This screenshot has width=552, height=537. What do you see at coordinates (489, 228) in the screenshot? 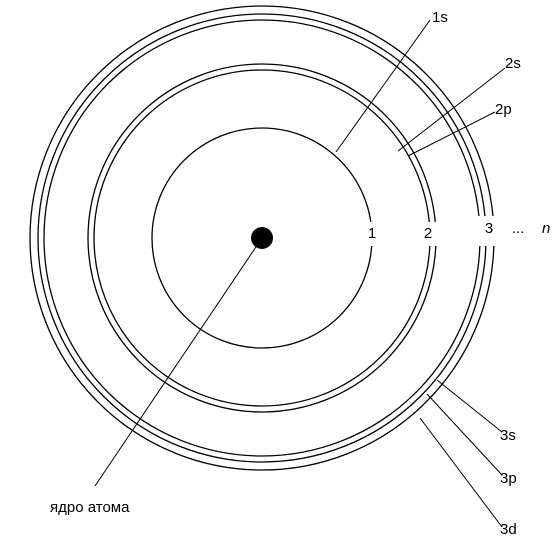
I see `shell-label: 3` at bounding box center [489, 228].